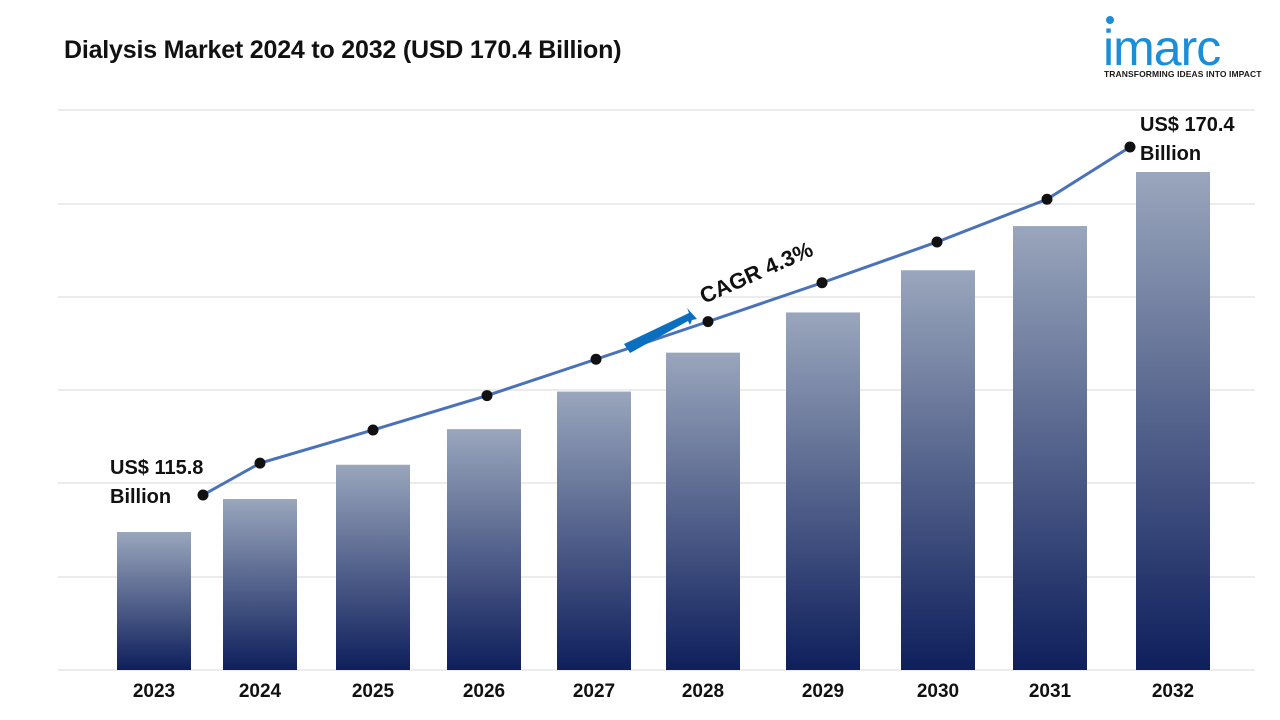  Describe the element at coordinates (1187, 125) in the screenshot. I see `end-value-label-line1: US$ 170.4` at that location.